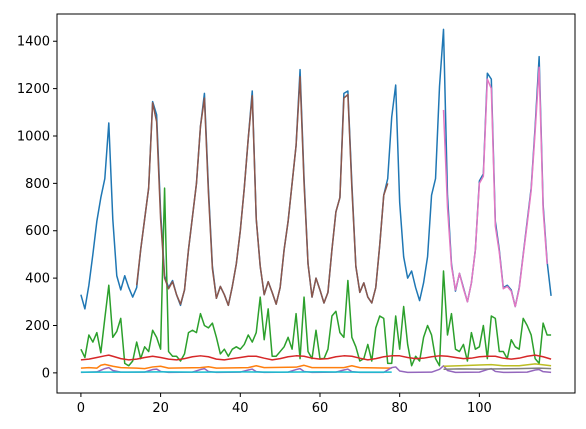  I want to click on y-axis: 0 200 400 600 800 1000 1200 1400, so click(37, 208).